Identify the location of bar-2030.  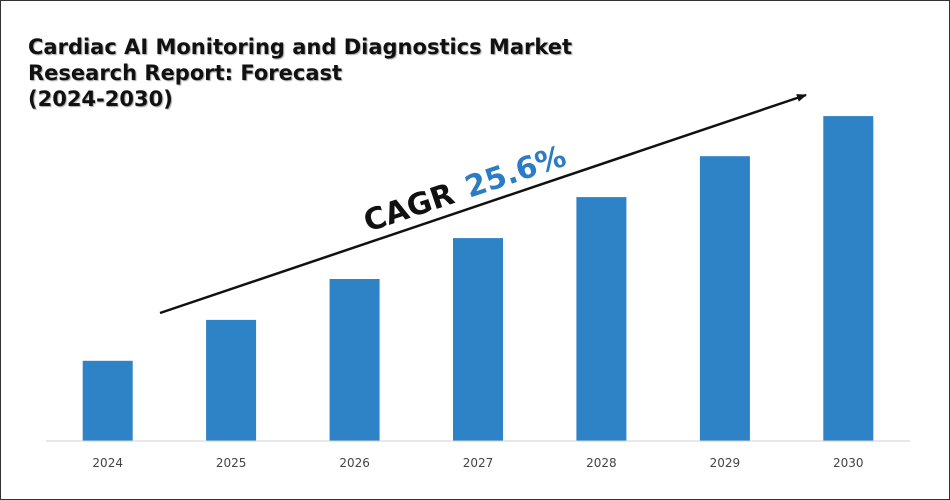
(848, 278).